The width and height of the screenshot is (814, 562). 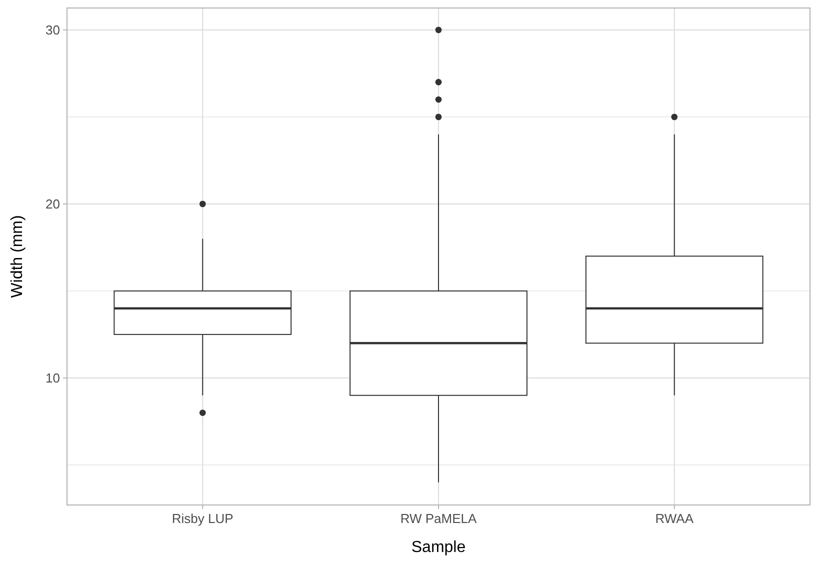 I want to click on x-tick-label: RW PaMELA, so click(x=438, y=518).